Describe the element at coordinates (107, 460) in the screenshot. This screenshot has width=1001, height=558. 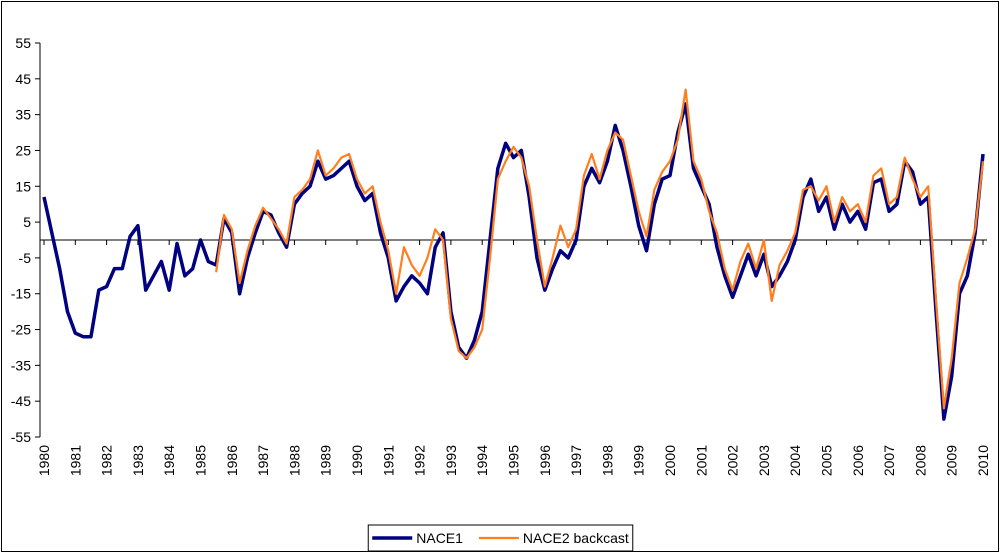
I see `x-tick-label: 1982` at that location.